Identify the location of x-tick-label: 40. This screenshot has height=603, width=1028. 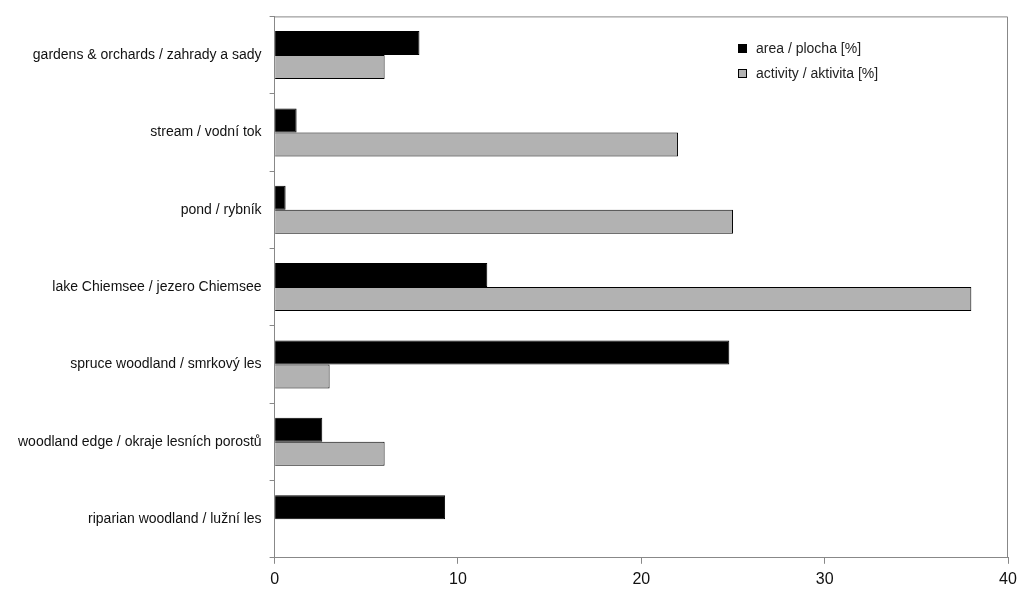
(1008, 578).